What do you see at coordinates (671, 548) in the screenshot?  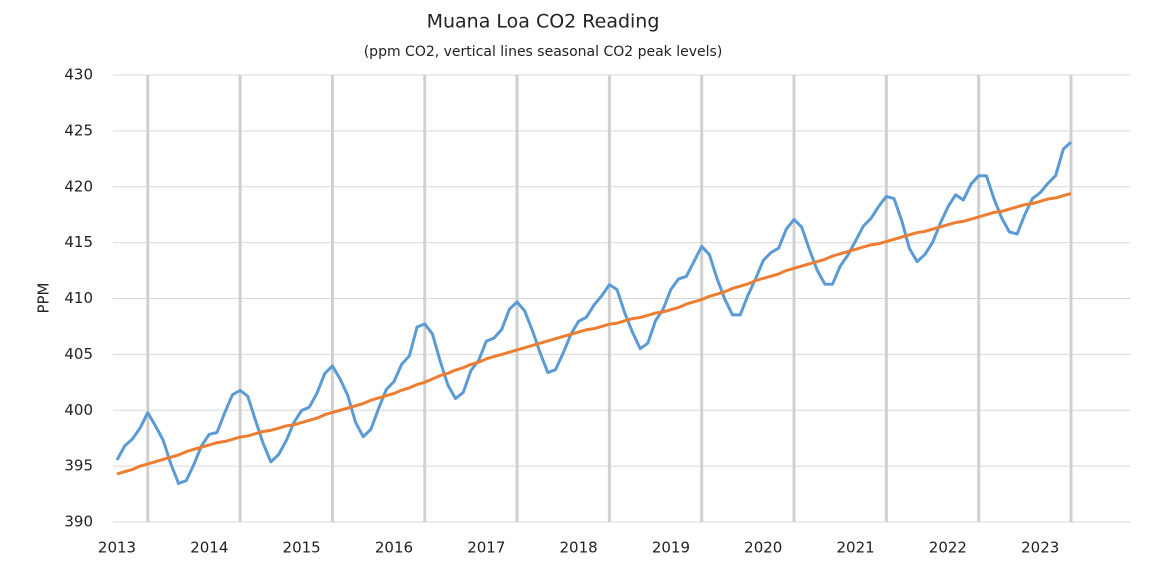 I see `x-tick-label: 2019` at bounding box center [671, 548].